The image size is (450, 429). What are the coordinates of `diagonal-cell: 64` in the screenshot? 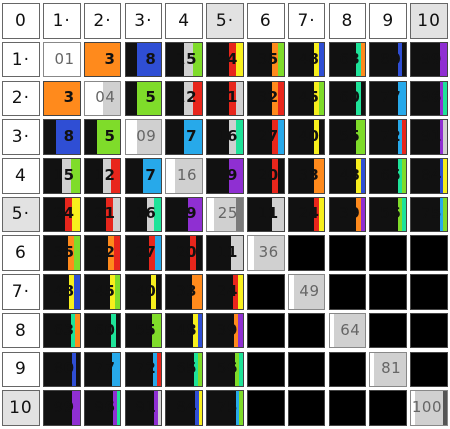 It's located at (347, 330).